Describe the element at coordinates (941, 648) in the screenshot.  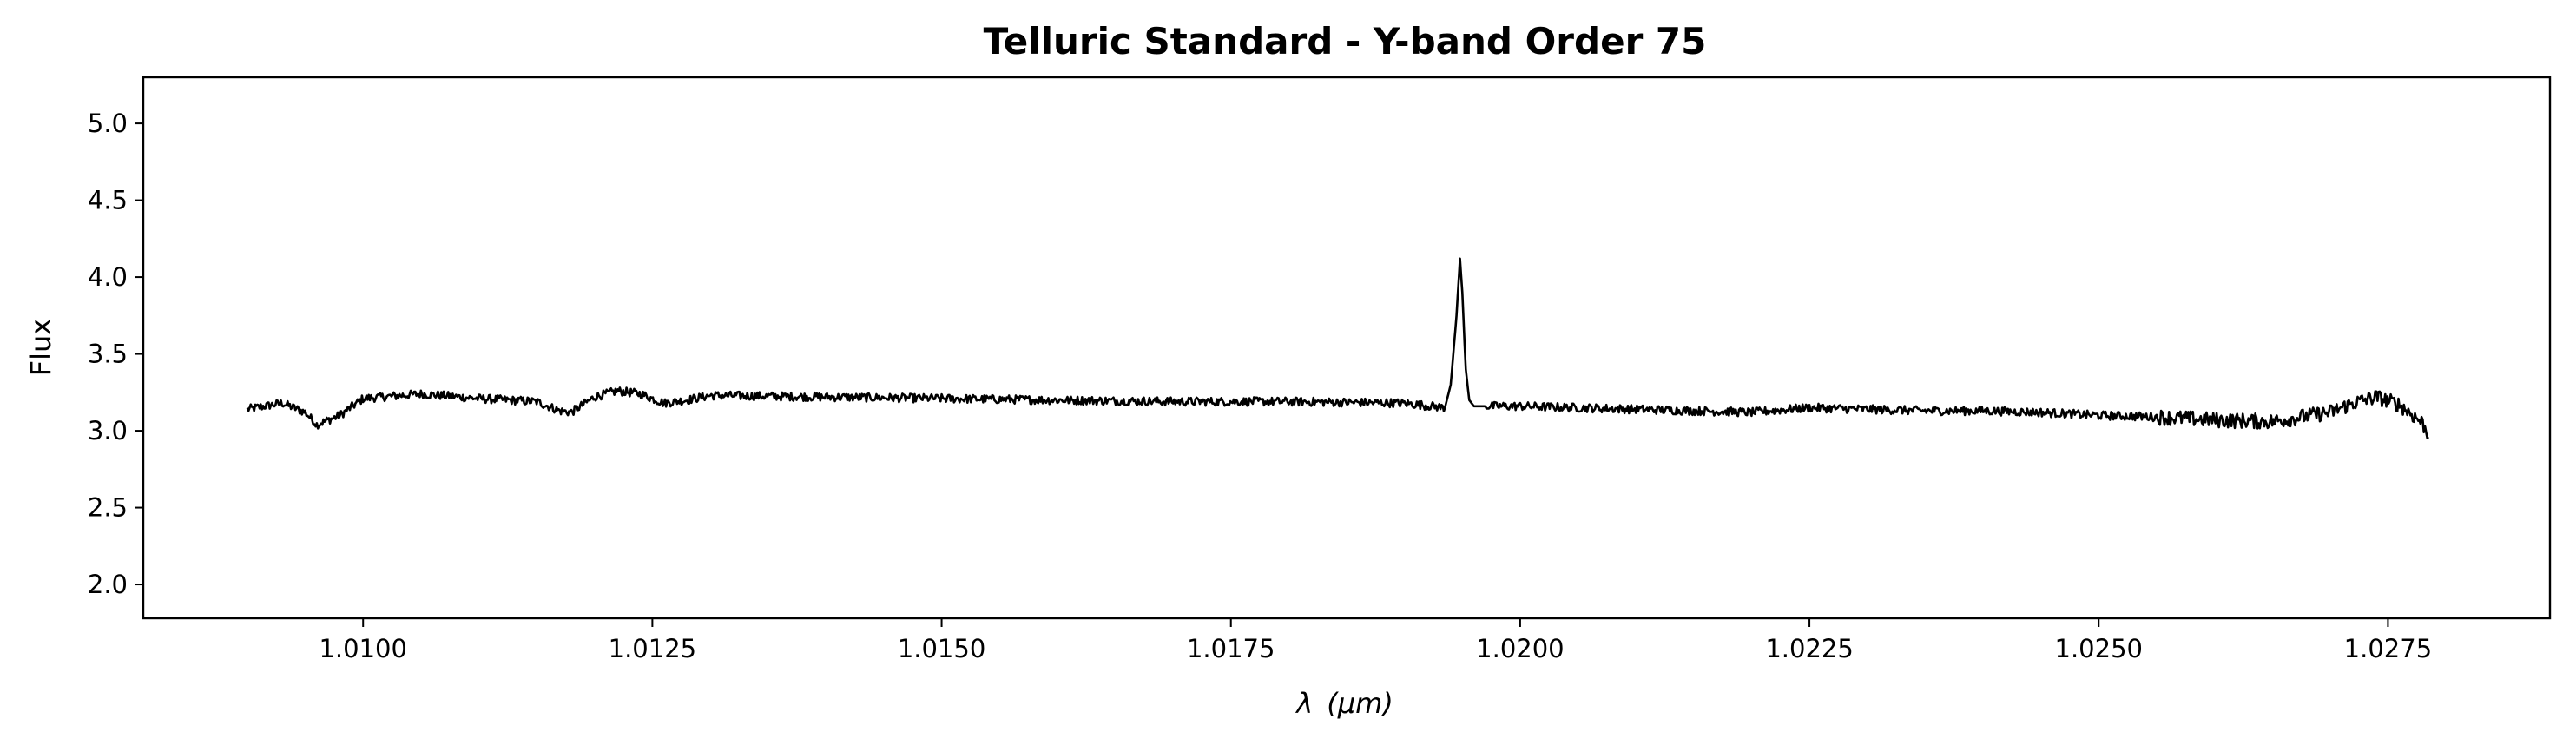
I see `x-tick-label: 1.0150` at that location.